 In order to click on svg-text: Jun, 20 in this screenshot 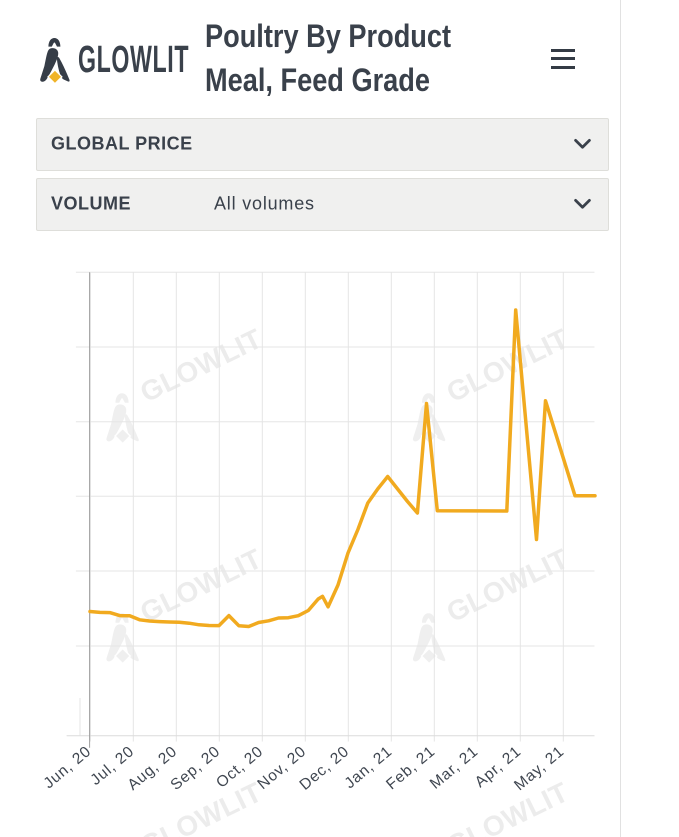, I will do `click(67, 767)`.